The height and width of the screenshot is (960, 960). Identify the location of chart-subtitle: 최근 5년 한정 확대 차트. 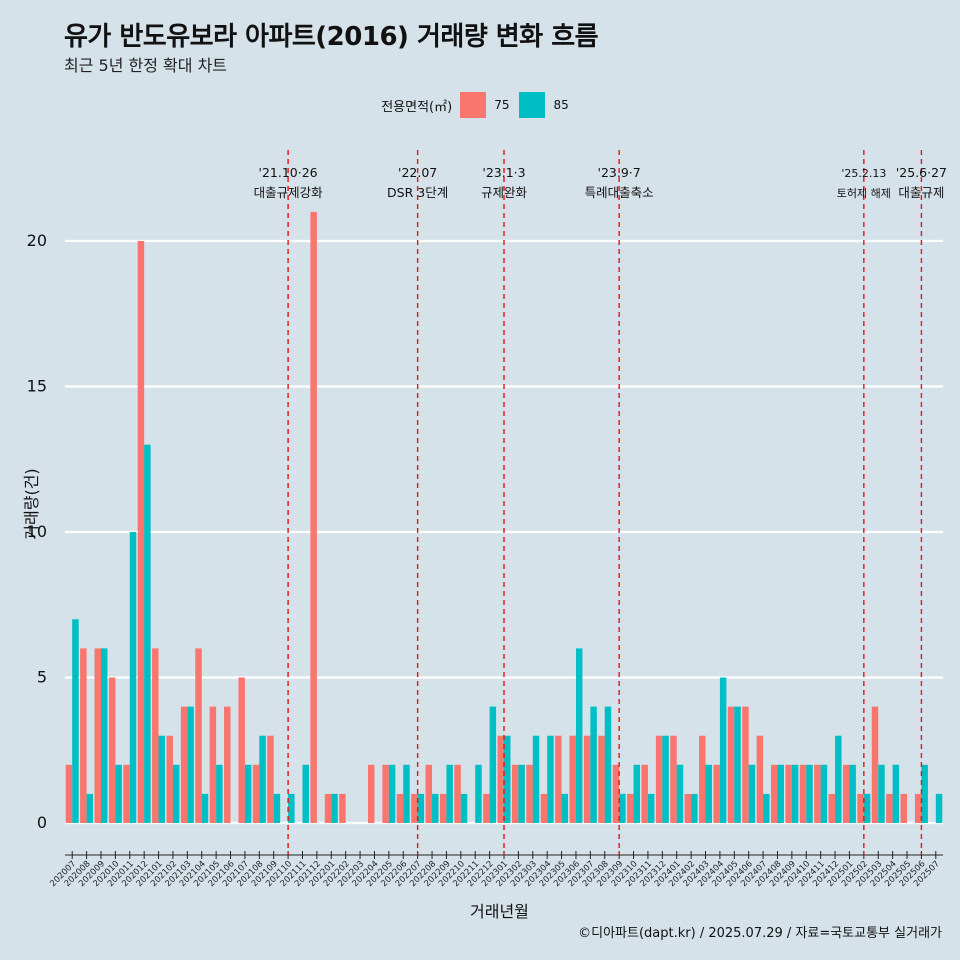
(146, 65).